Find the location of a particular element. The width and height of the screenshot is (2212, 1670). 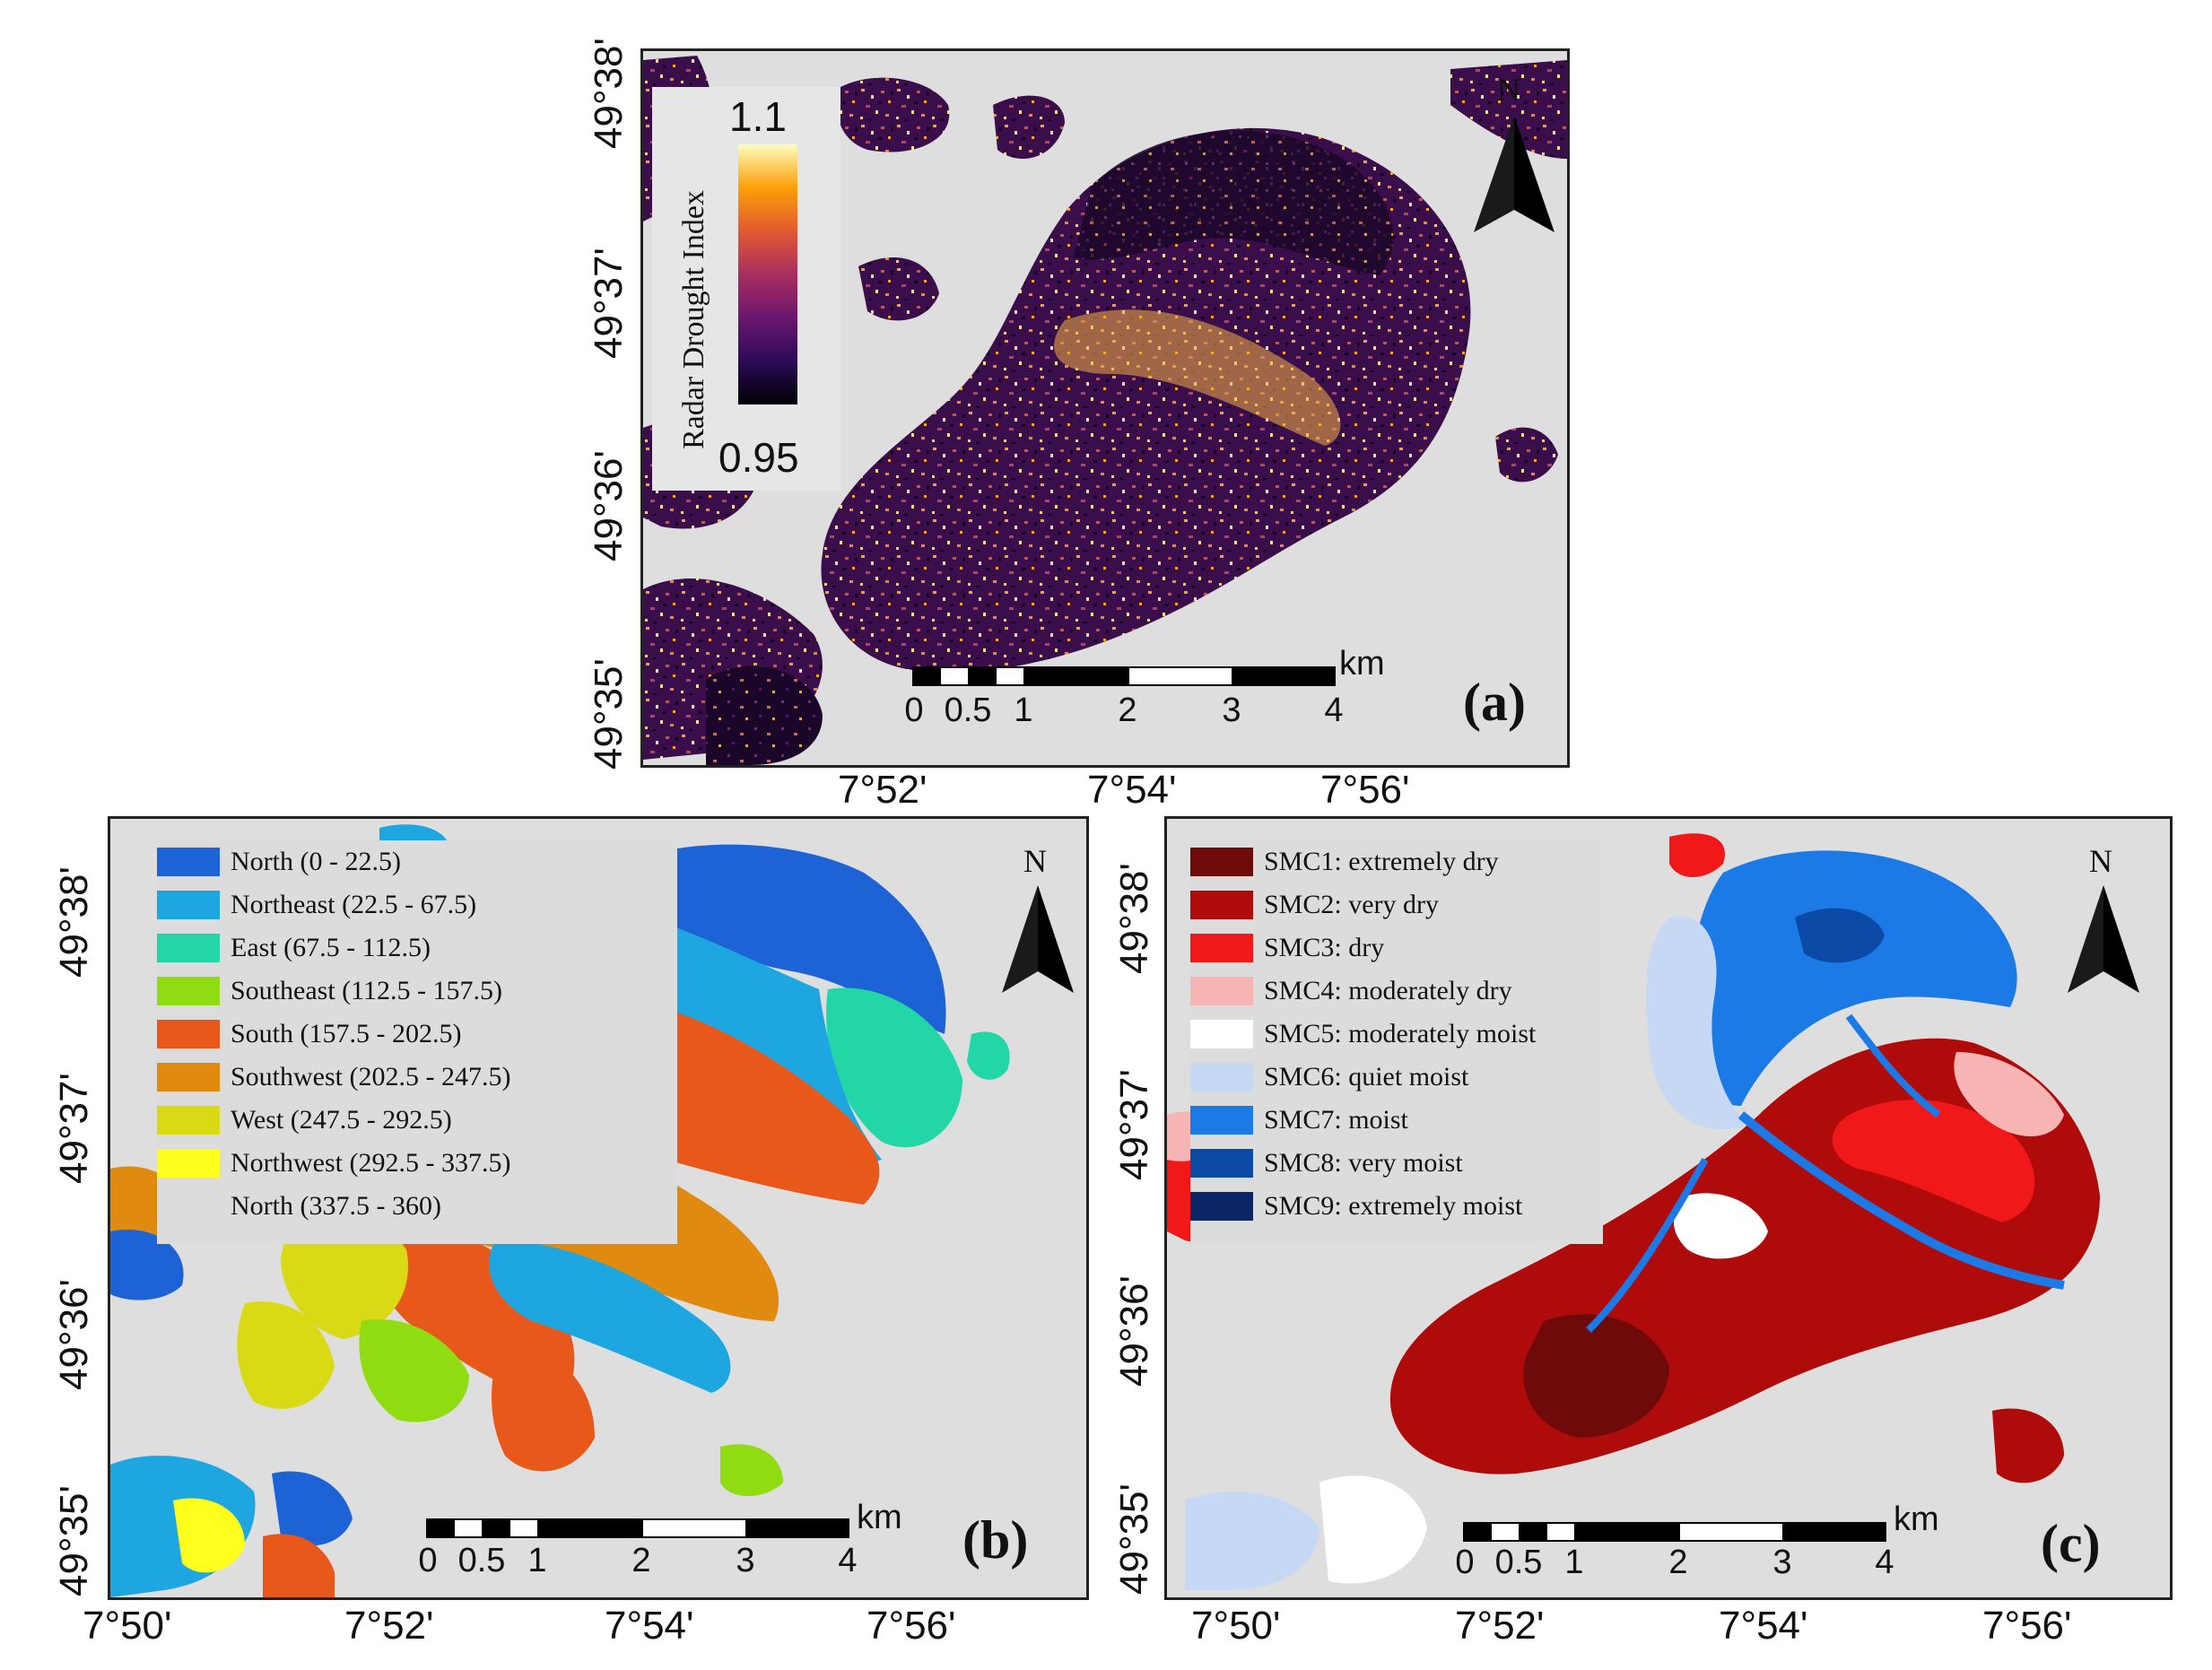

aspect-region-north-island is located at coordinates (313, 1508).